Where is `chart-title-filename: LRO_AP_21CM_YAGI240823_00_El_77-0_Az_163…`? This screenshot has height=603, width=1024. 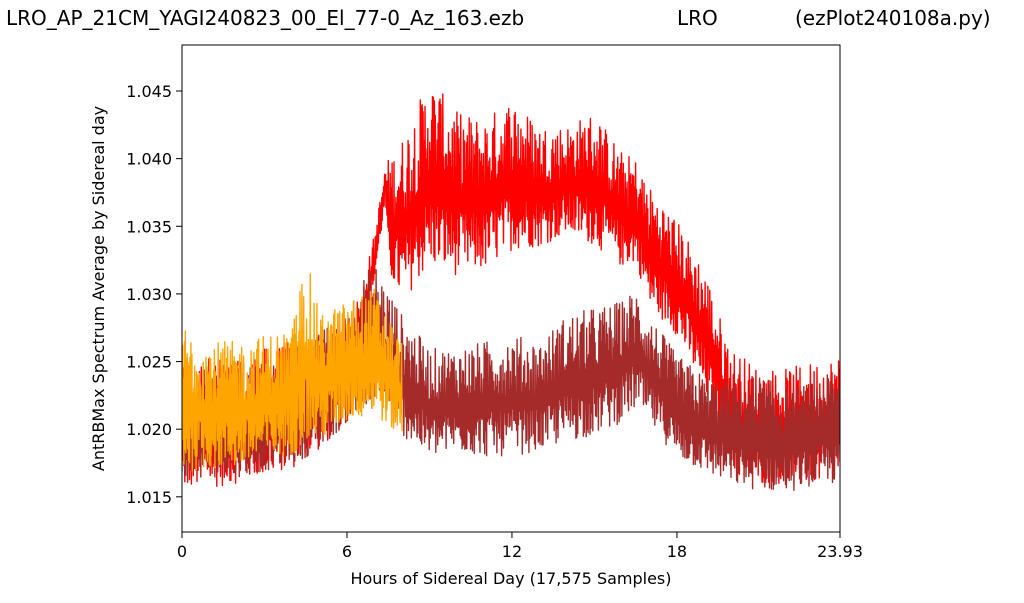
chart-title-filename: LRO_AP_21CM_YAGI240823_00_El_77-0_Az_163… is located at coordinates (265, 18).